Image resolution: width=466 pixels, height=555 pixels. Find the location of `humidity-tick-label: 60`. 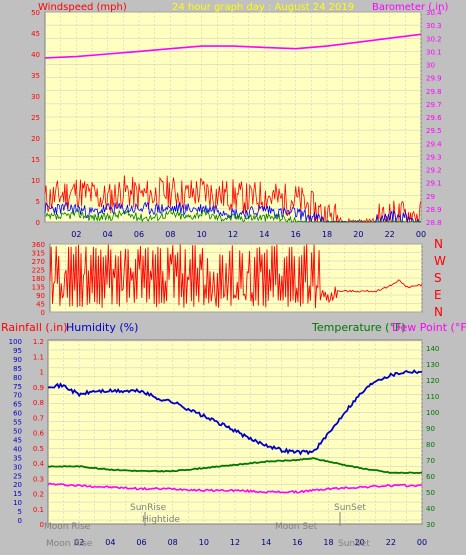

humidity-tick-label: 60 is located at coordinates (17, 414).